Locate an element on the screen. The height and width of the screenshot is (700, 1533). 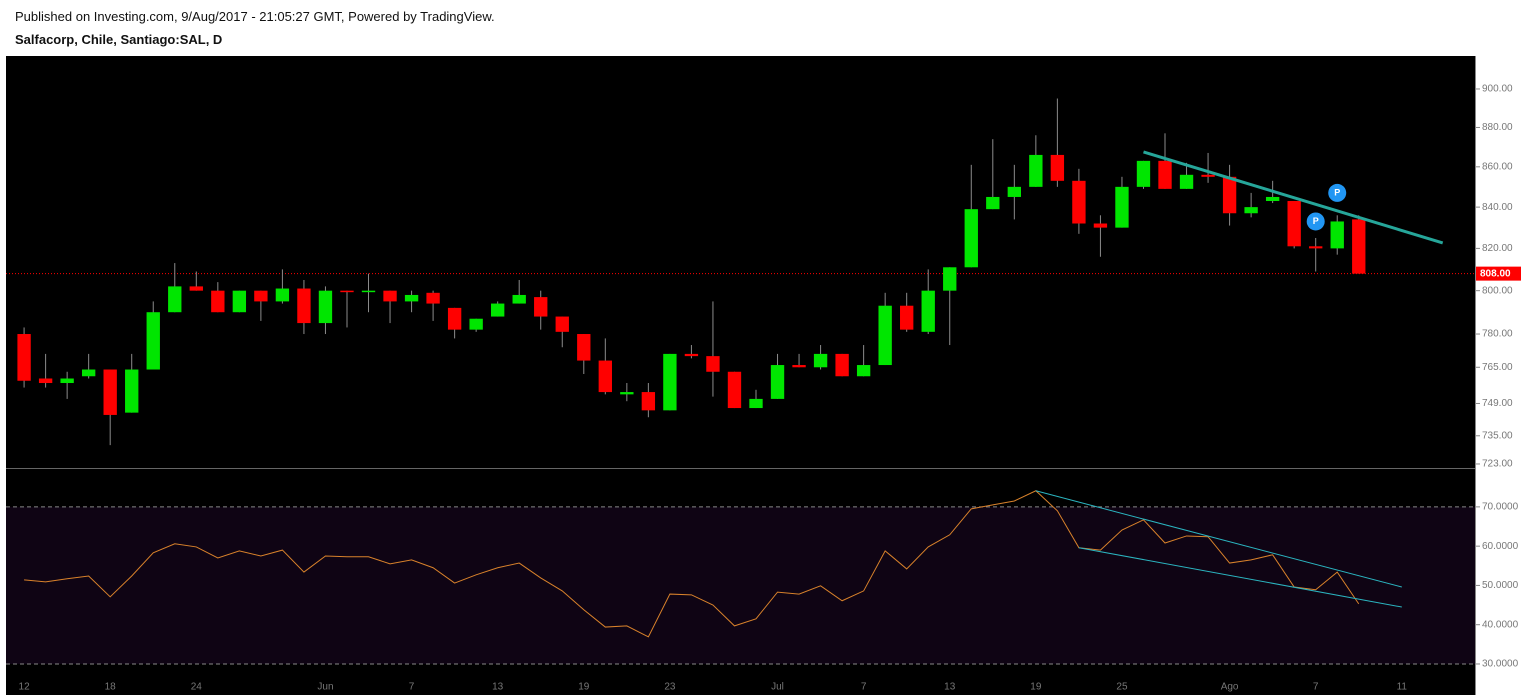
x-tick-label: 12 is located at coordinates (25, 687).